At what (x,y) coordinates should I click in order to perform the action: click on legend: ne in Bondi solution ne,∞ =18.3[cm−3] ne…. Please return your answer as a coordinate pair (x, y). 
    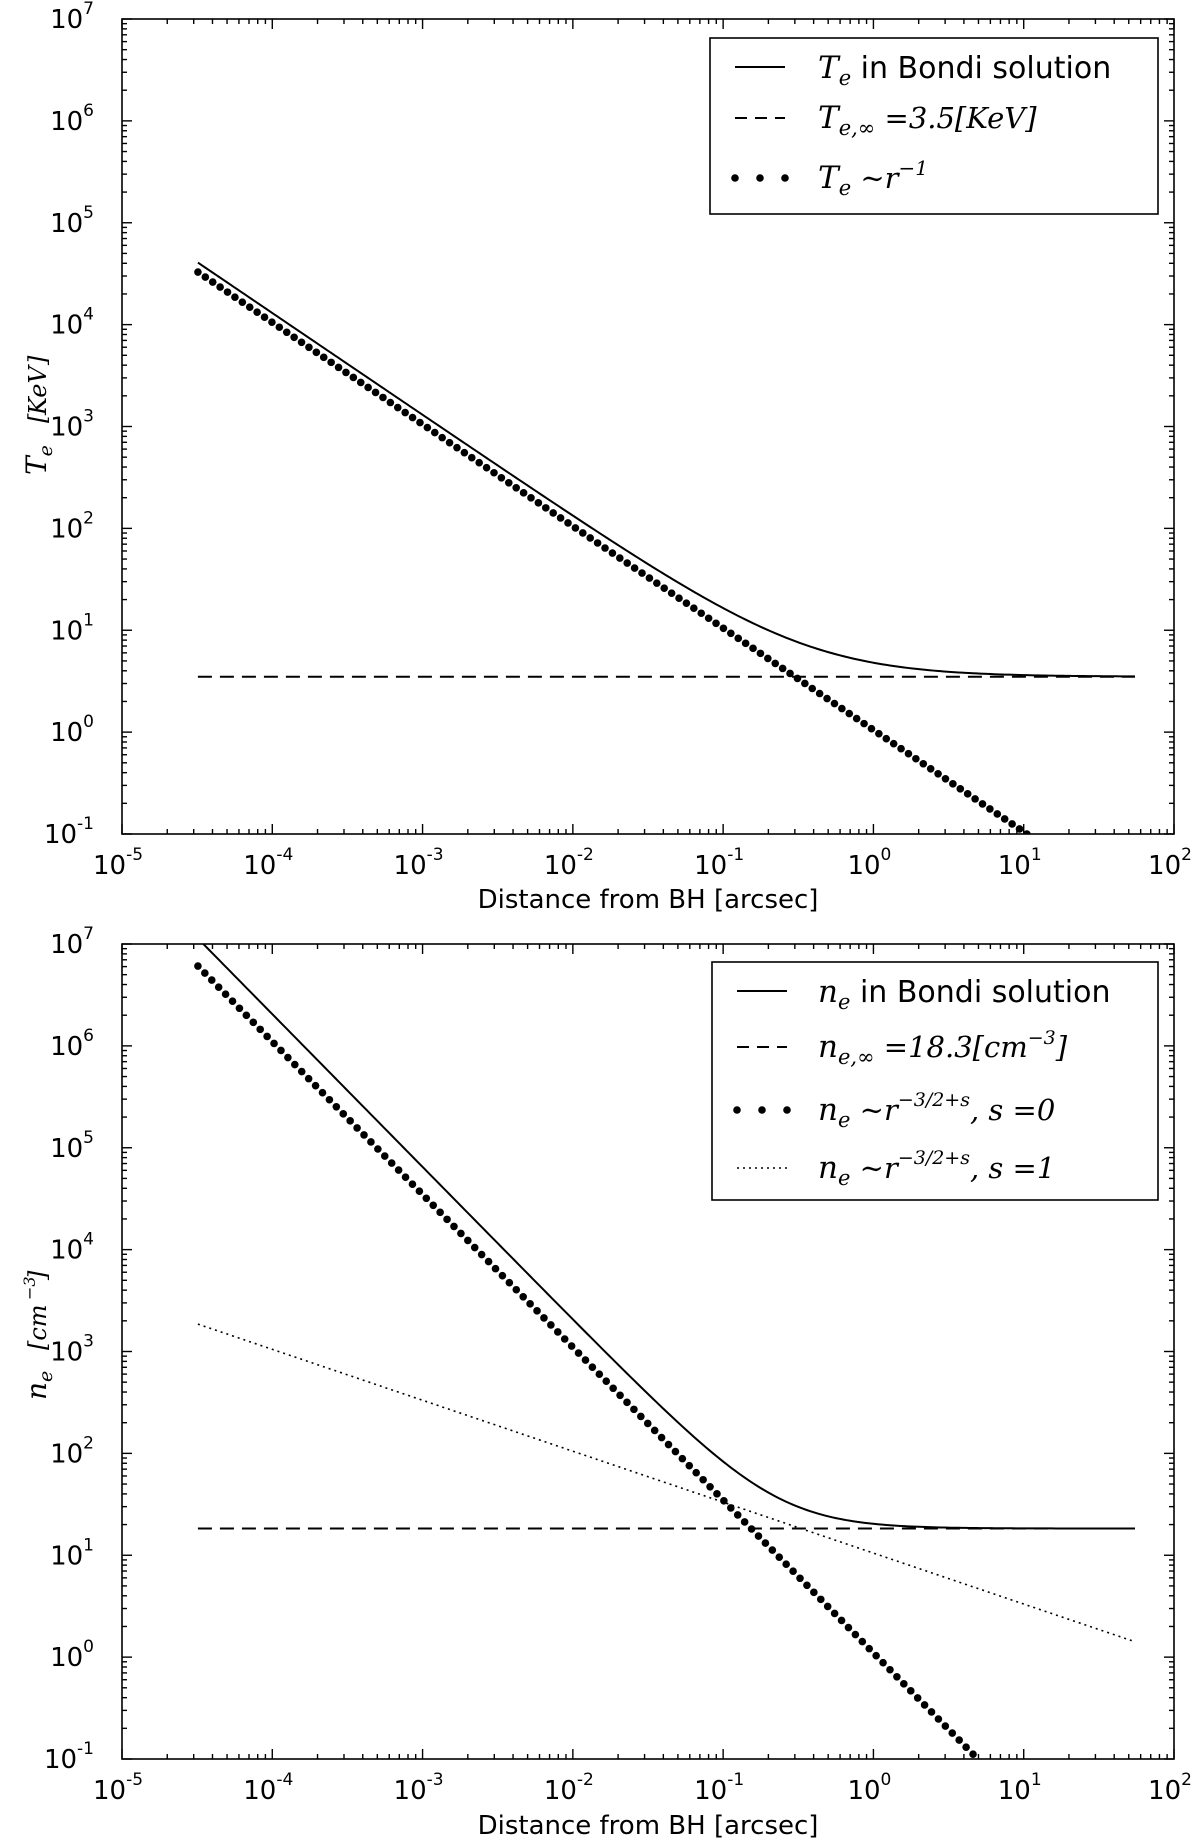
    Looking at the image, I should click on (935, 1081).